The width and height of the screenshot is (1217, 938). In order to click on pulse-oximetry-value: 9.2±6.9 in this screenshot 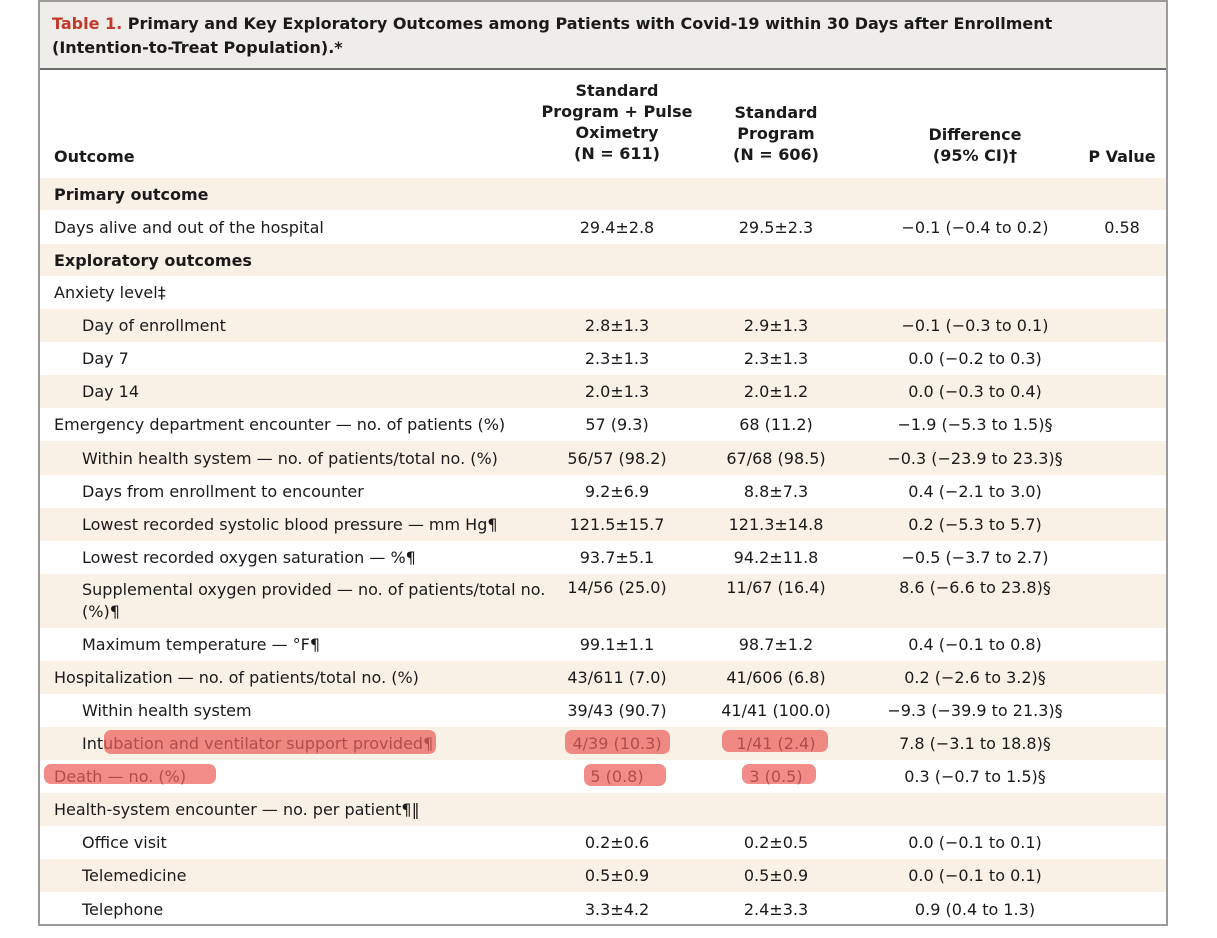, I will do `click(617, 491)`.